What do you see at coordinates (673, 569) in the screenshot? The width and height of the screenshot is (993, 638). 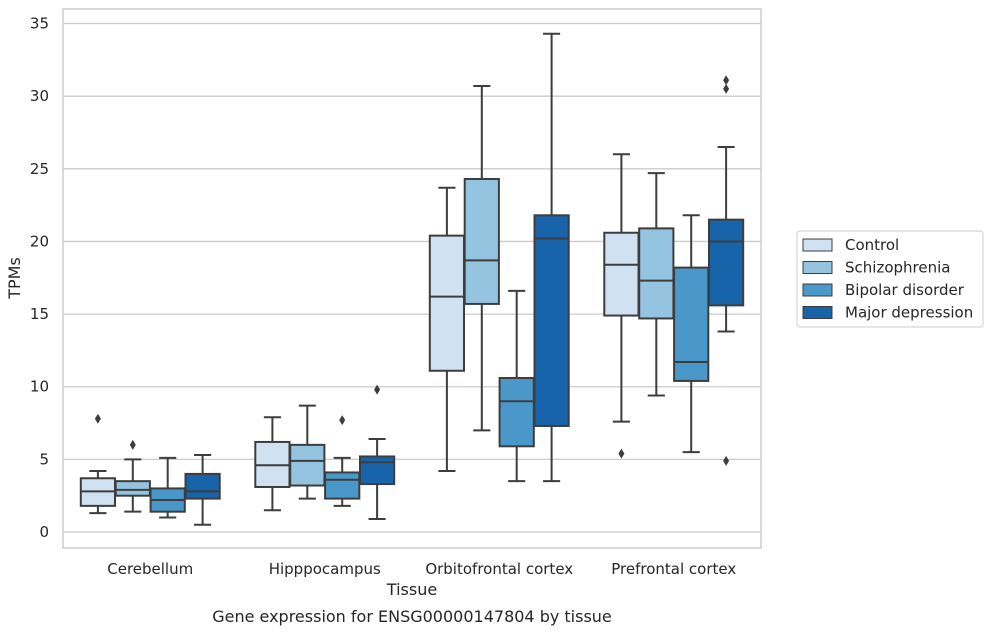 I see `x-tick-label: Prefrontal cortex` at bounding box center [673, 569].